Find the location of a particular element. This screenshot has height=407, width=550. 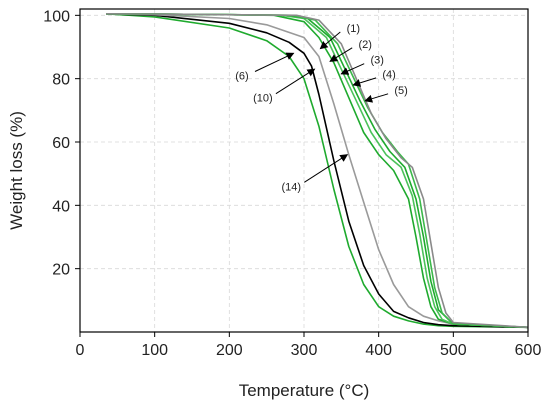

x-axis-label: Temperature (°C) is located at coordinates (304, 390).